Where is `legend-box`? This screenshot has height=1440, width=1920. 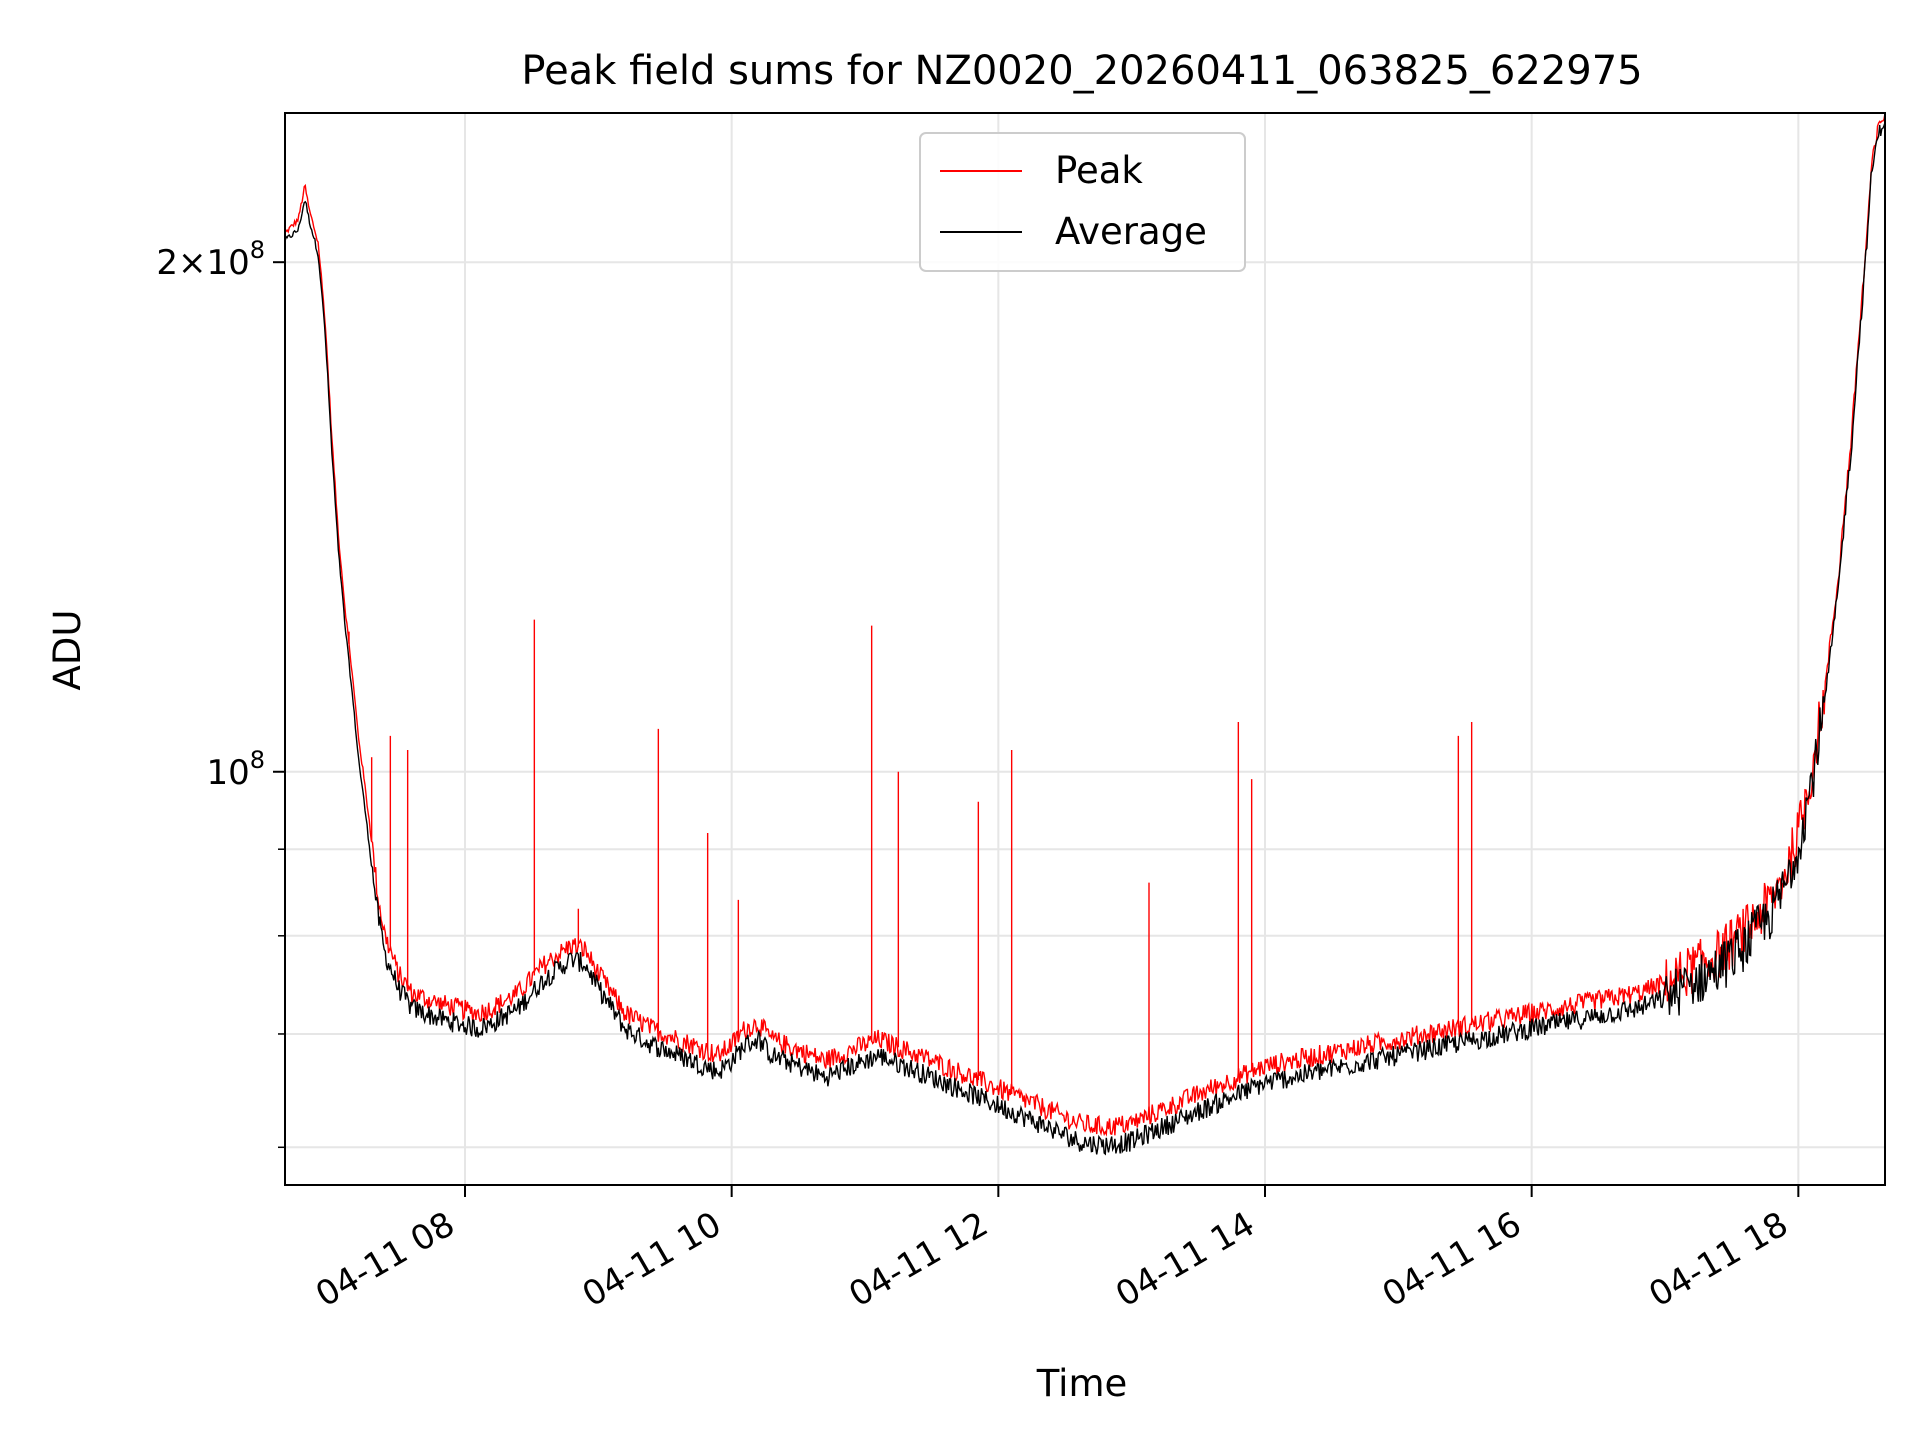 legend-box is located at coordinates (1082, 202).